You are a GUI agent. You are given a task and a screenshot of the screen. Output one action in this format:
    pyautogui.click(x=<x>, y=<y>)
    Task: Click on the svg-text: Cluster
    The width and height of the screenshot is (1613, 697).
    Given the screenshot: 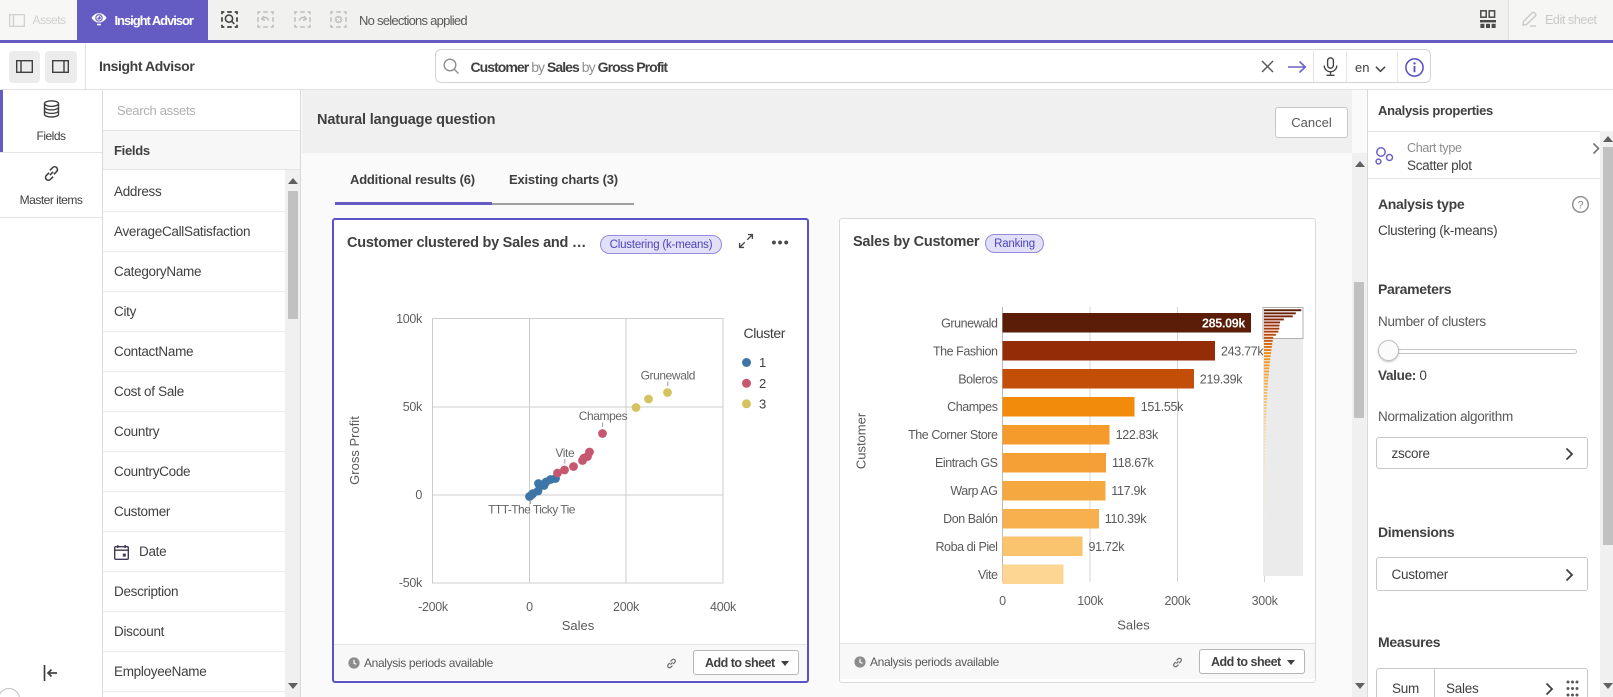 What is the action you would take?
    pyautogui.click(x=765, y=333)
    